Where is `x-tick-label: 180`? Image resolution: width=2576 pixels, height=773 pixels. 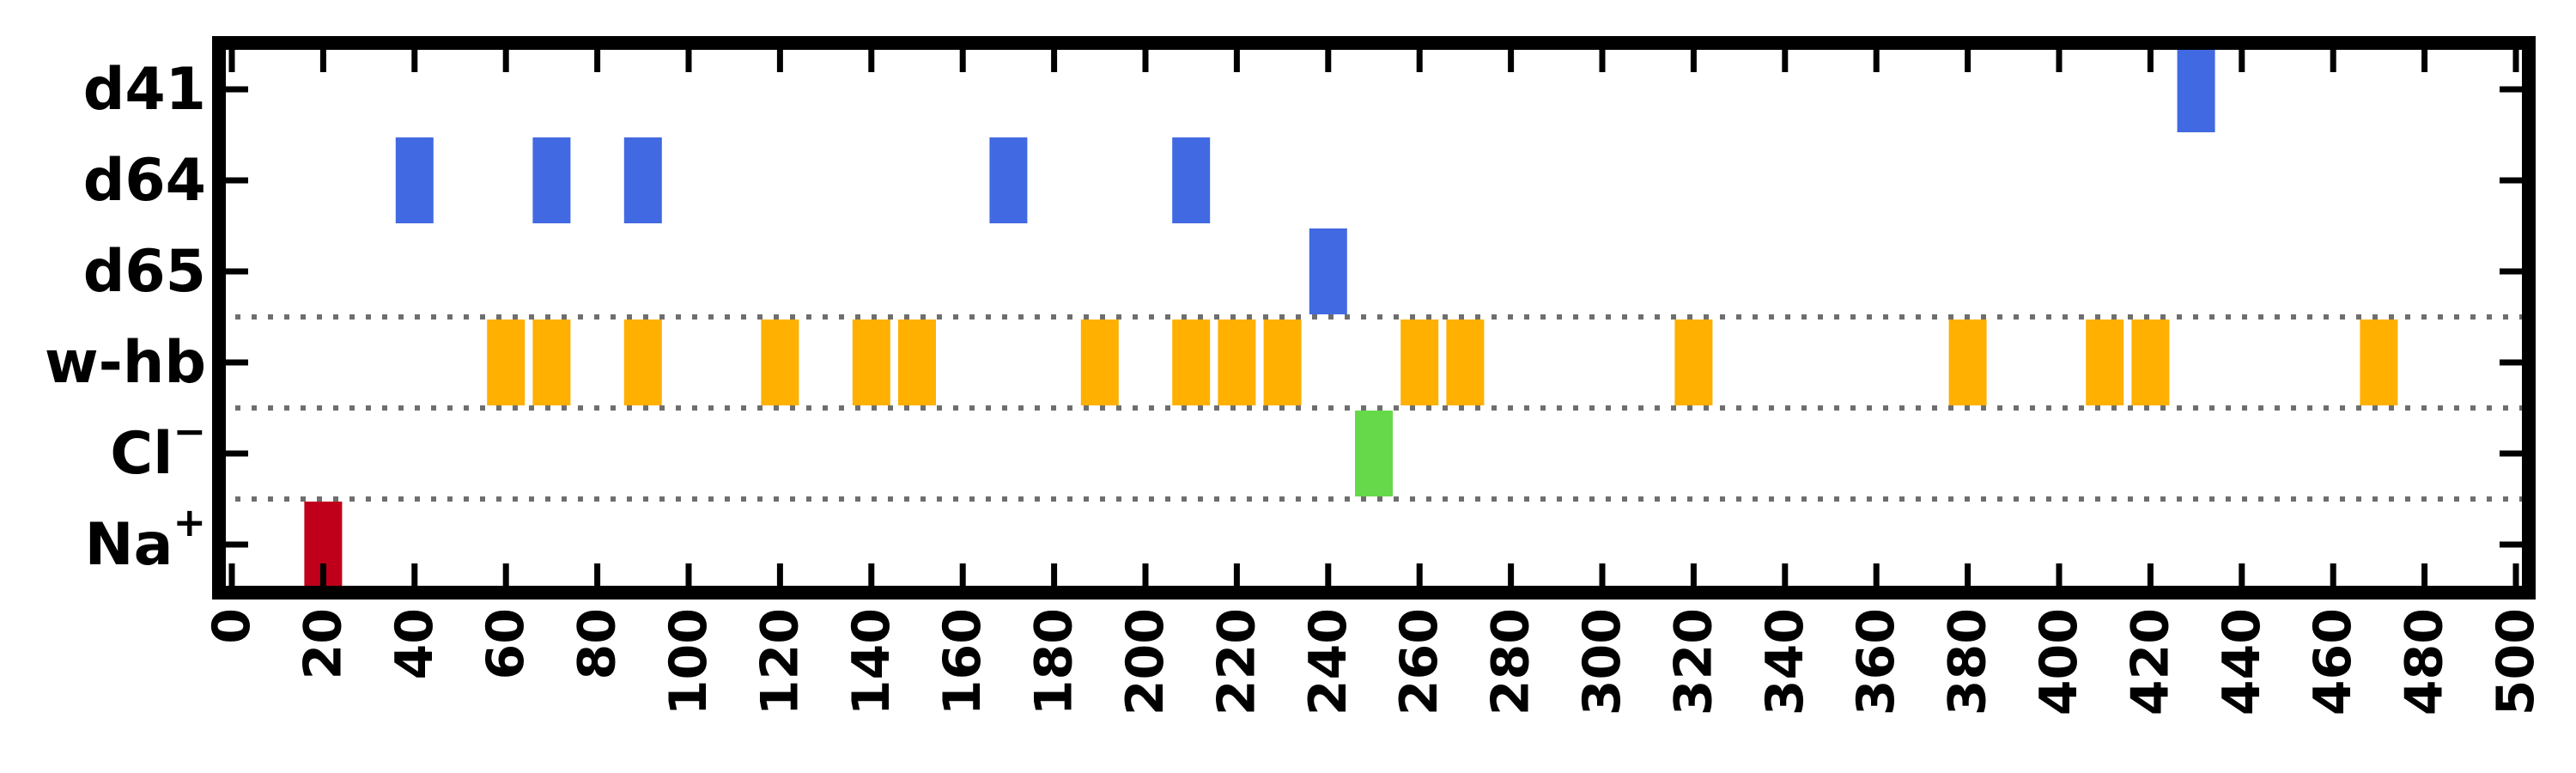
x-tick-label: 180 is located at coordinates (1054, 661).